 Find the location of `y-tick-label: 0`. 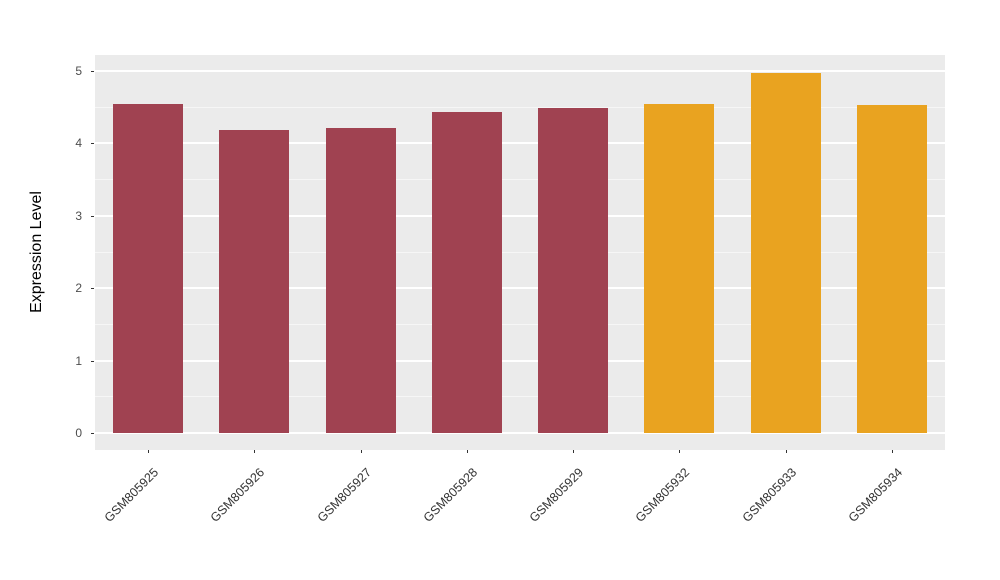

y-tick-label: 0 is located at coordinates (78, 433).